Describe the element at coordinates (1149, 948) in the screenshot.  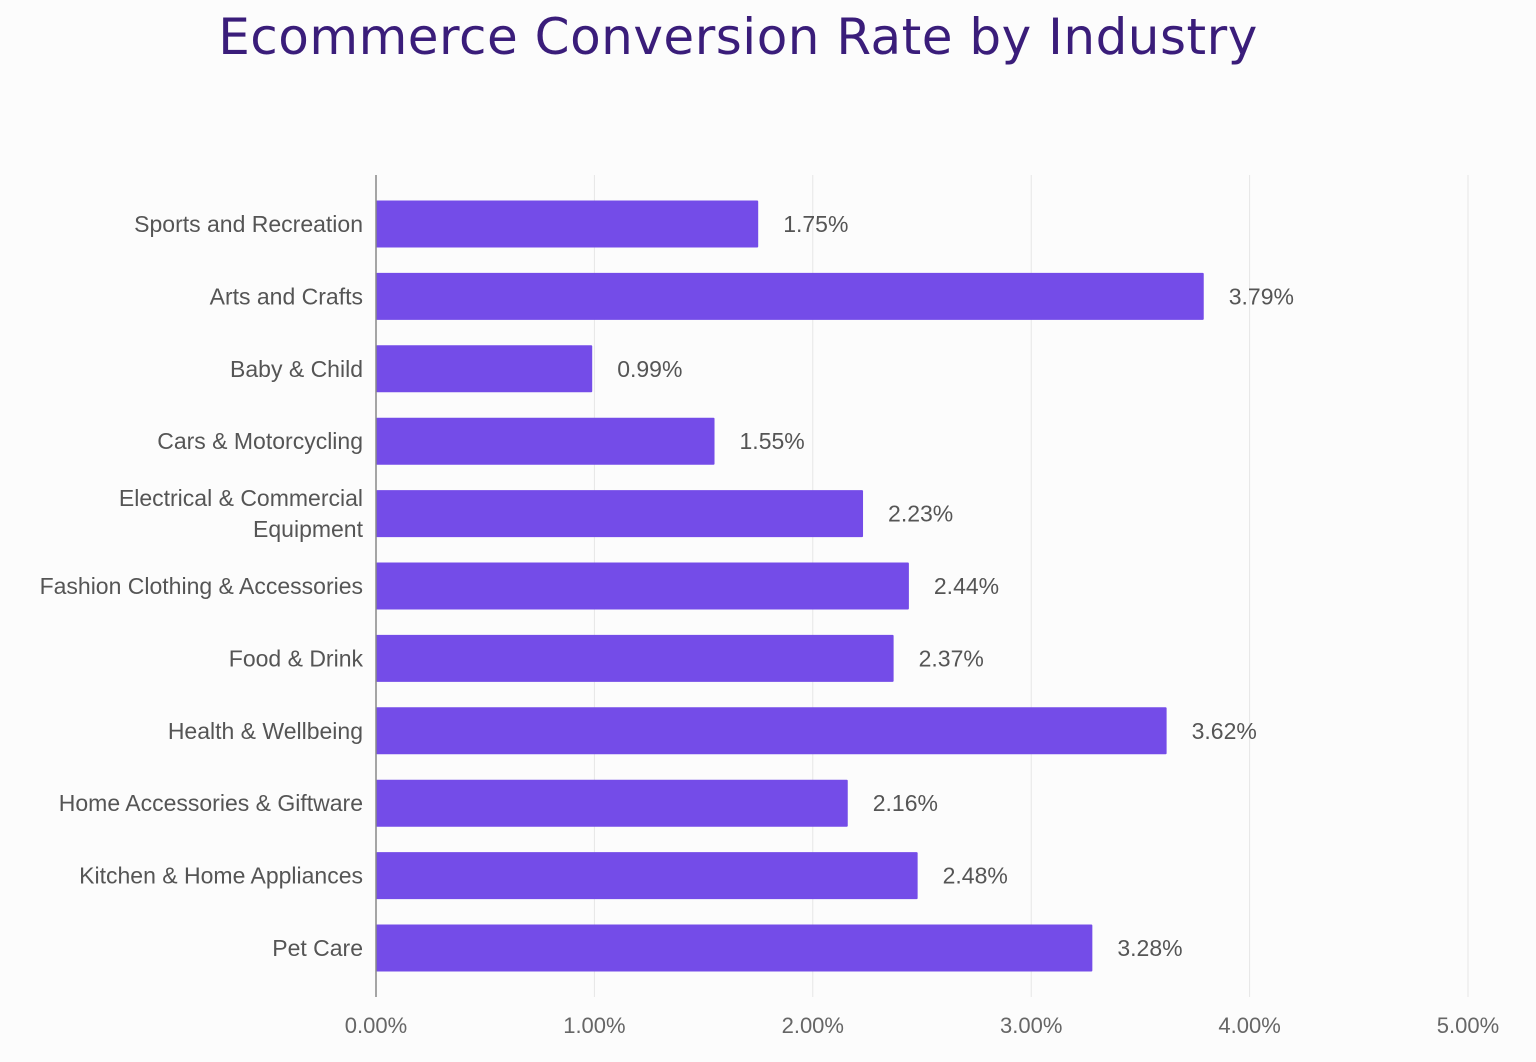
I see `data-label: 3.28%` at that location.